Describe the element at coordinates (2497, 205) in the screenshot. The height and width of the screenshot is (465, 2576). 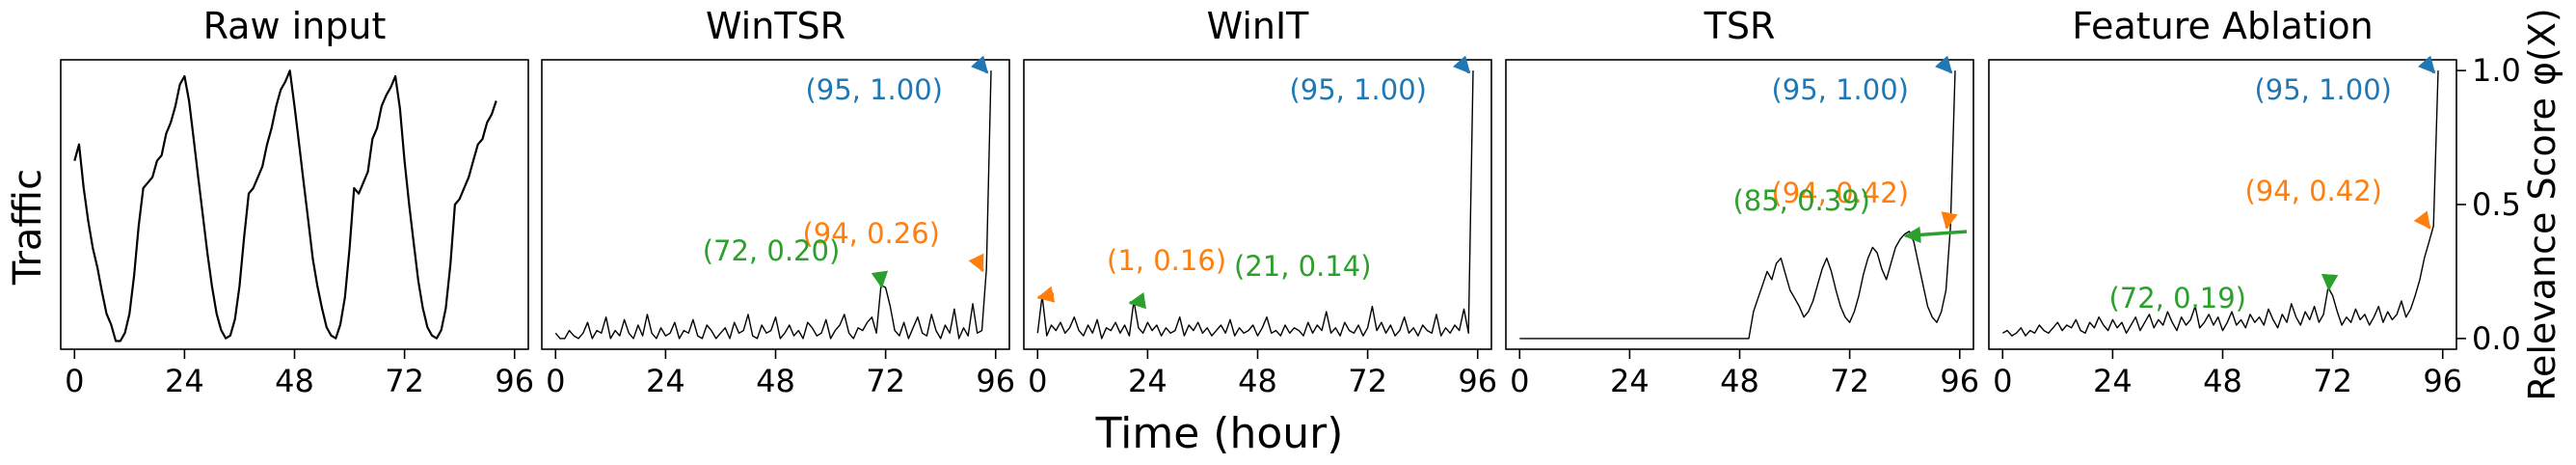
I see `y-tick-label: 0.5` at that location.